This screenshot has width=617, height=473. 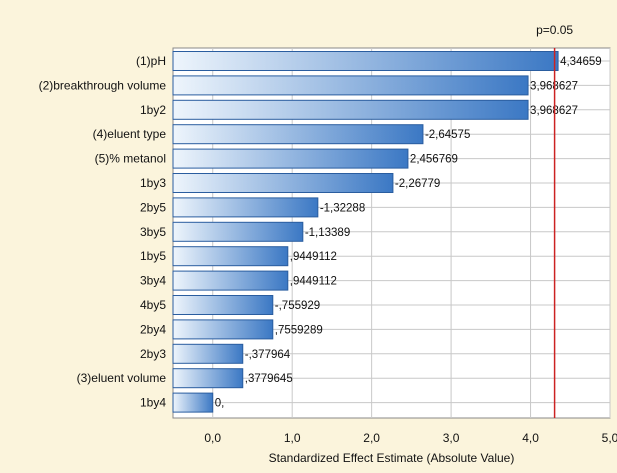 What do you see at coordinates (153, 281) in the screenshot?
I see `category-label: 3by4` at bounding box center [153, 281].